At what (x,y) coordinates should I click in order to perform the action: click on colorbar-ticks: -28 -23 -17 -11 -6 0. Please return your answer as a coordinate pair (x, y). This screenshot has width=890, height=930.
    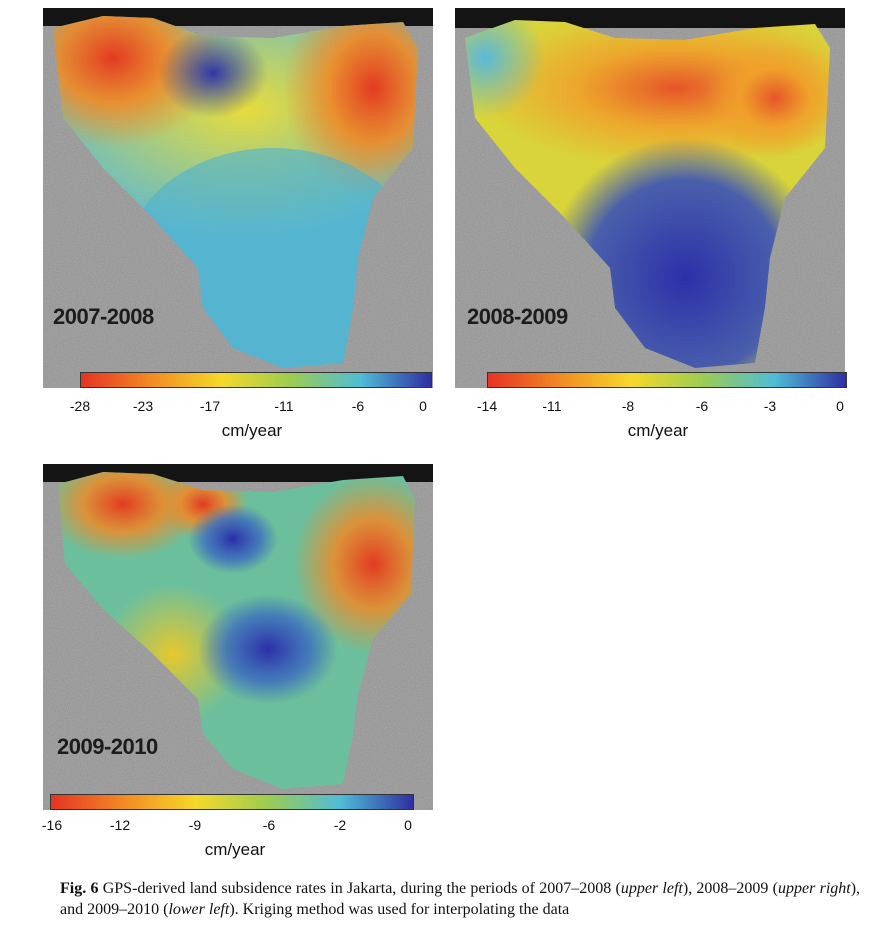
    Looking at the image, I should click on (250, 408).